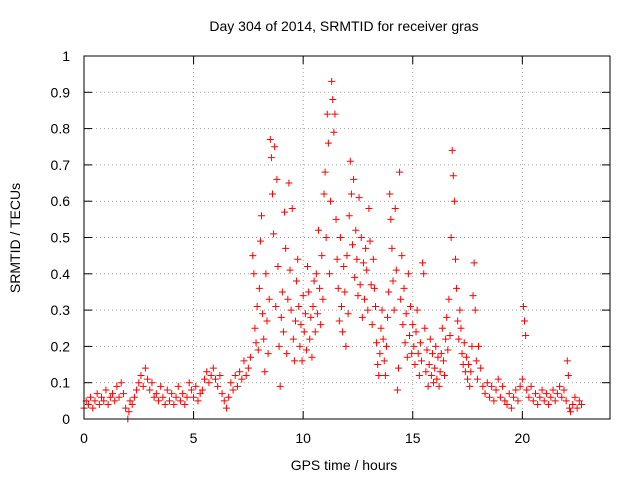 Image resolution: width=640 pixels, height=480 pixels. Describe the element at coordinates (194, 438) in the screenshot. I see `x-tick-label: 5` at that location.